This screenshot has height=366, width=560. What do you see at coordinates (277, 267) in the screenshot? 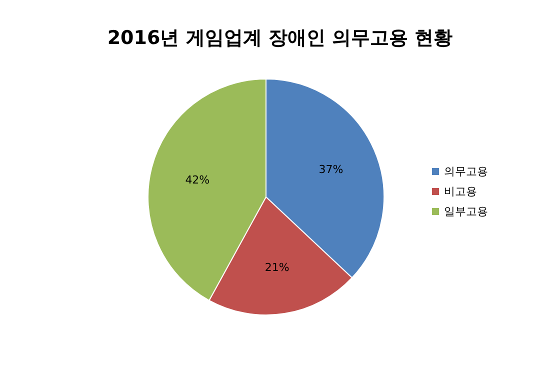
I see `data-label: 21%` at bounding box center [277, 267].